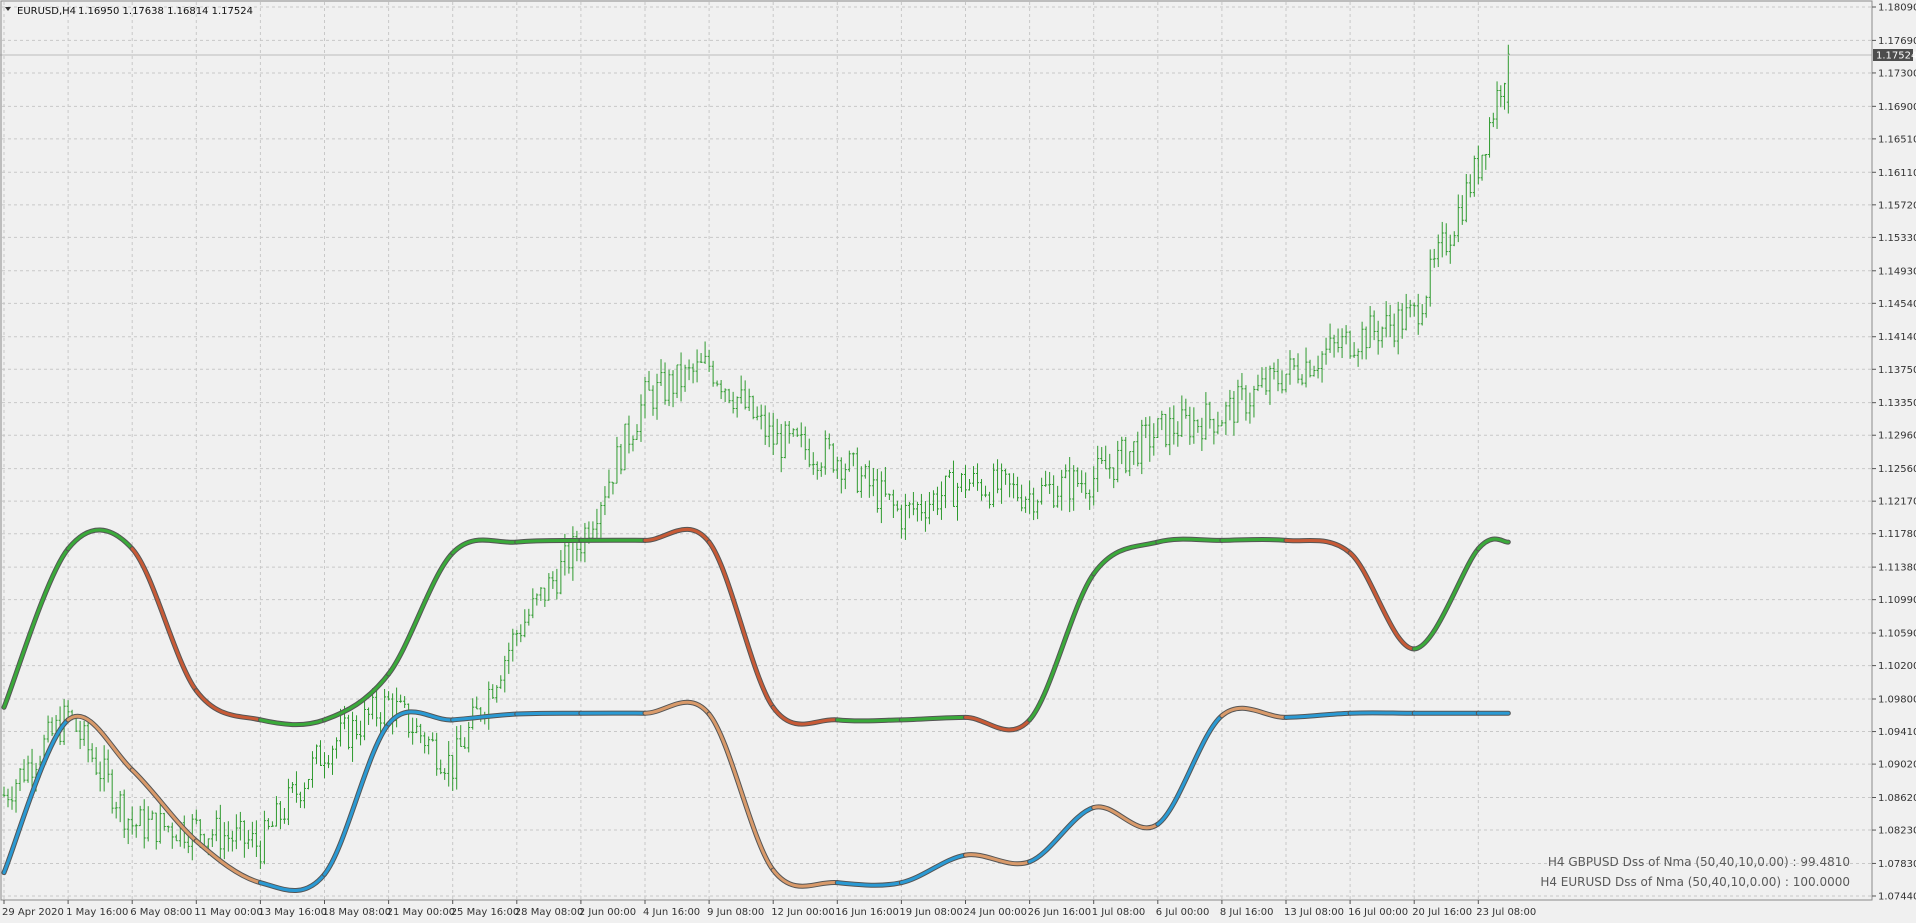  Describe the element at coordinates (1897, 732) in the screenshot. I see `y-tick-label: 1.09410` at that location.